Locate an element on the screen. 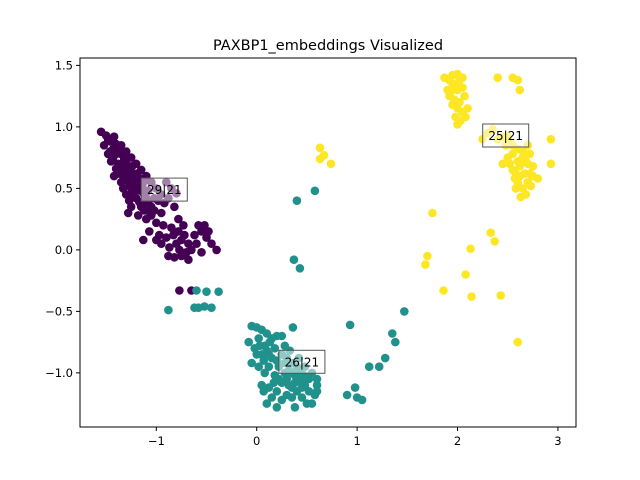 The height and width of the screenshot is (480, 640). y-tick-label: 0.0 is located at coordinates (64, 250).